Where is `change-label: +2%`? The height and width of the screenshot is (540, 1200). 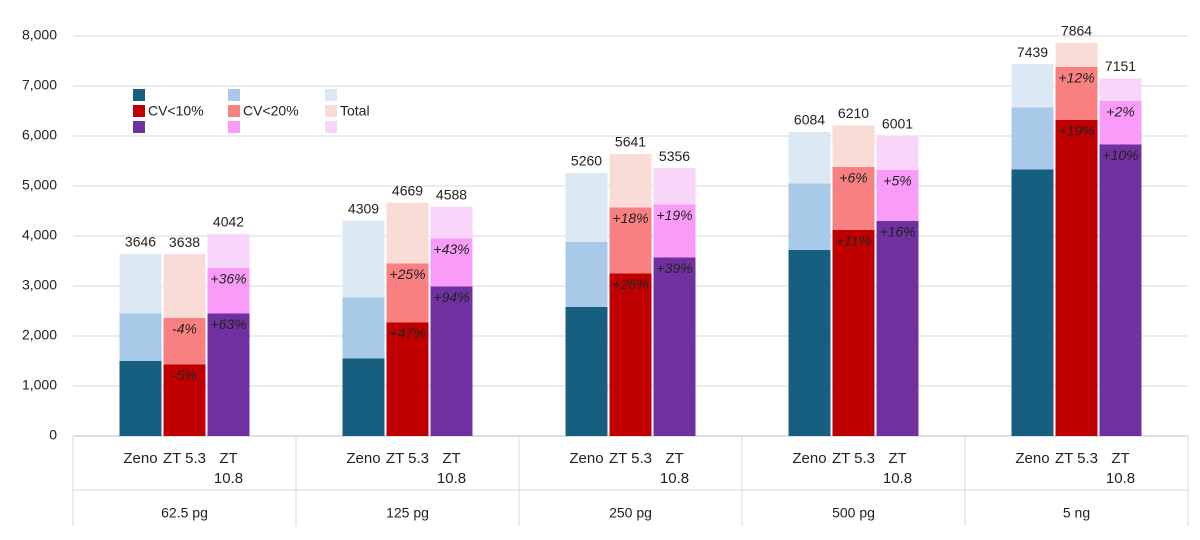 change-label: +2% is located at coordinates (1120, 112).